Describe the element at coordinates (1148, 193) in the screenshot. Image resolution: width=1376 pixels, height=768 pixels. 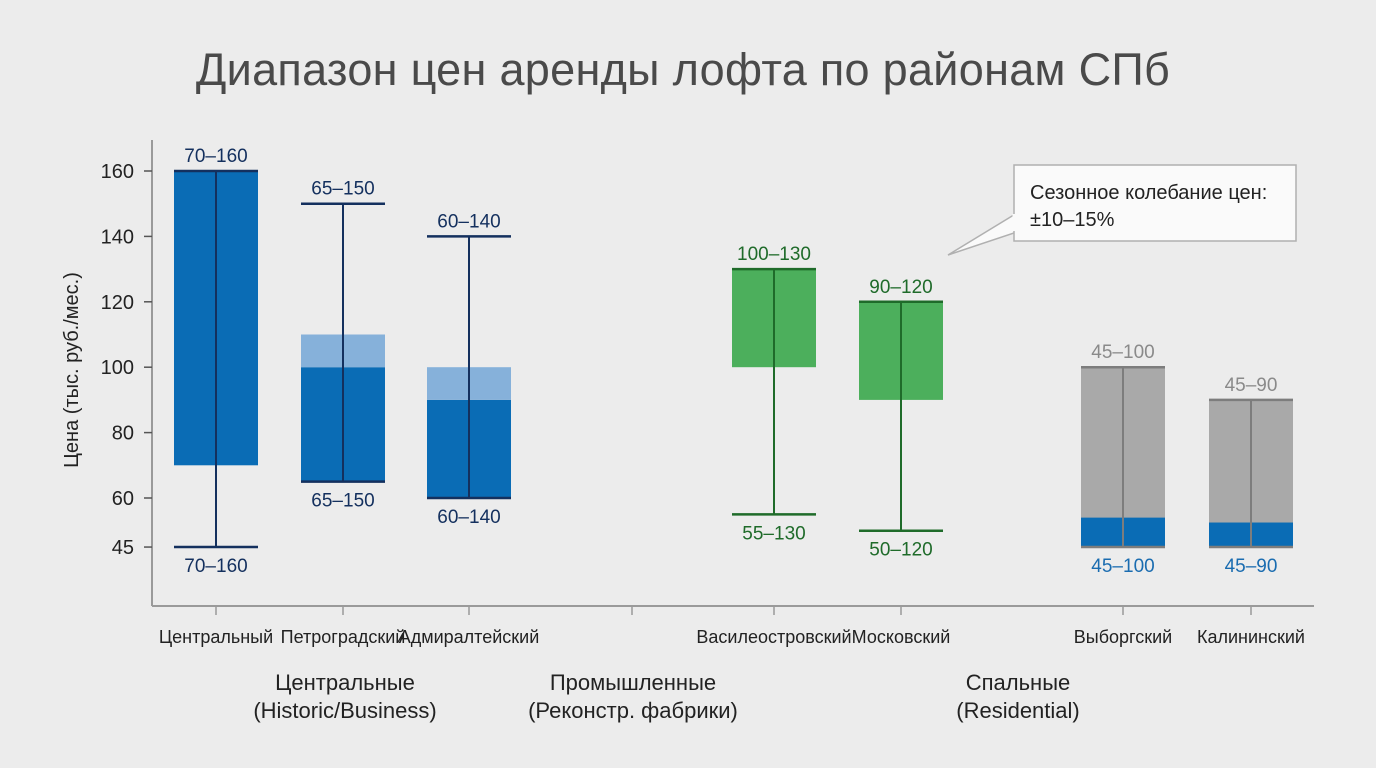
I see `callout-line-1: Сезонное колебание цен:` at that location.